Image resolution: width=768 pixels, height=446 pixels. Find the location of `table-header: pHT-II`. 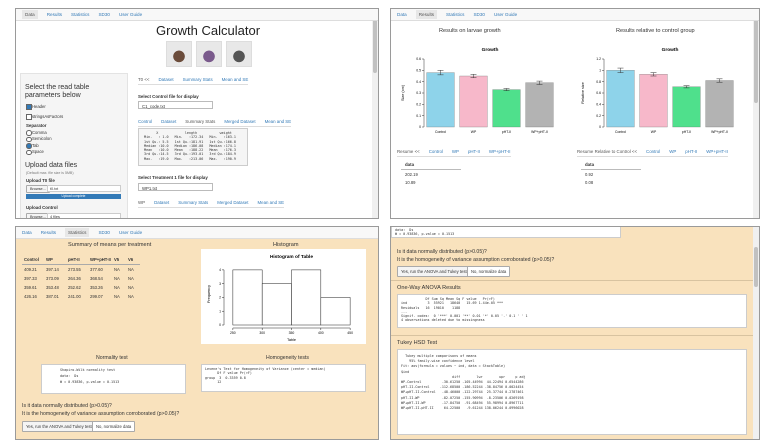

table-header: pHT-II is located at coordinates (74, 259).